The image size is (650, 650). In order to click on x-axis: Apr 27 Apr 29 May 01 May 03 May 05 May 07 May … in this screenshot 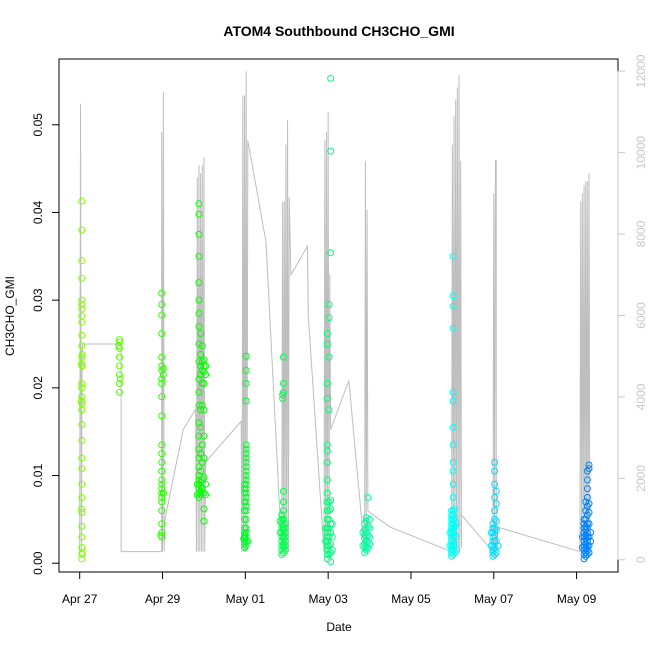, I will do `click(329, 588)`.